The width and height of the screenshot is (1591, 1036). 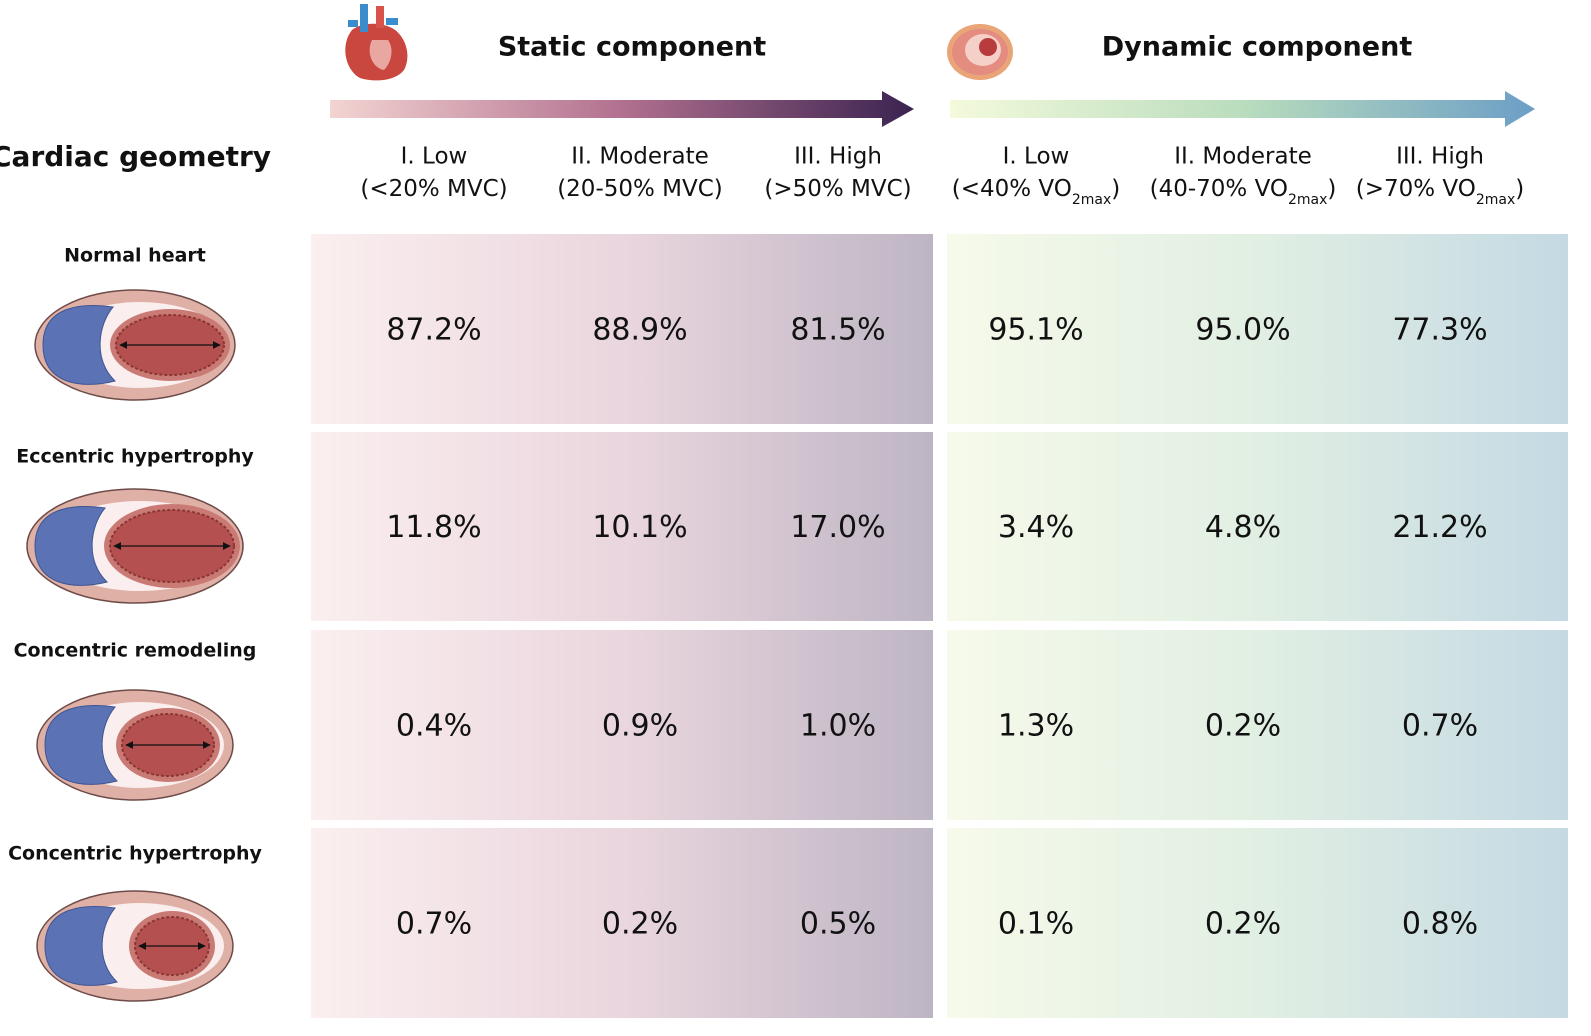 I want to click on row-label: Eccentric hypertrophy, so click(x=135, y=457).